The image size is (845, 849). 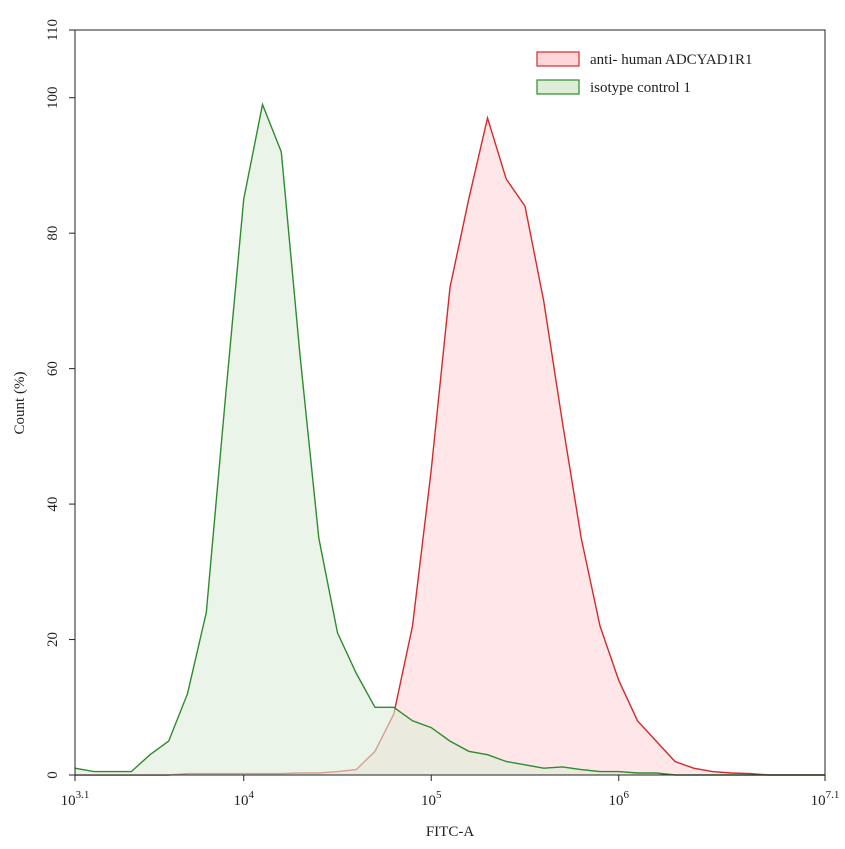 What do you see at coordinates (640, 88) in the screenshot?
I see `legend-label: isotype control 1` at bounding box center [640, 88].